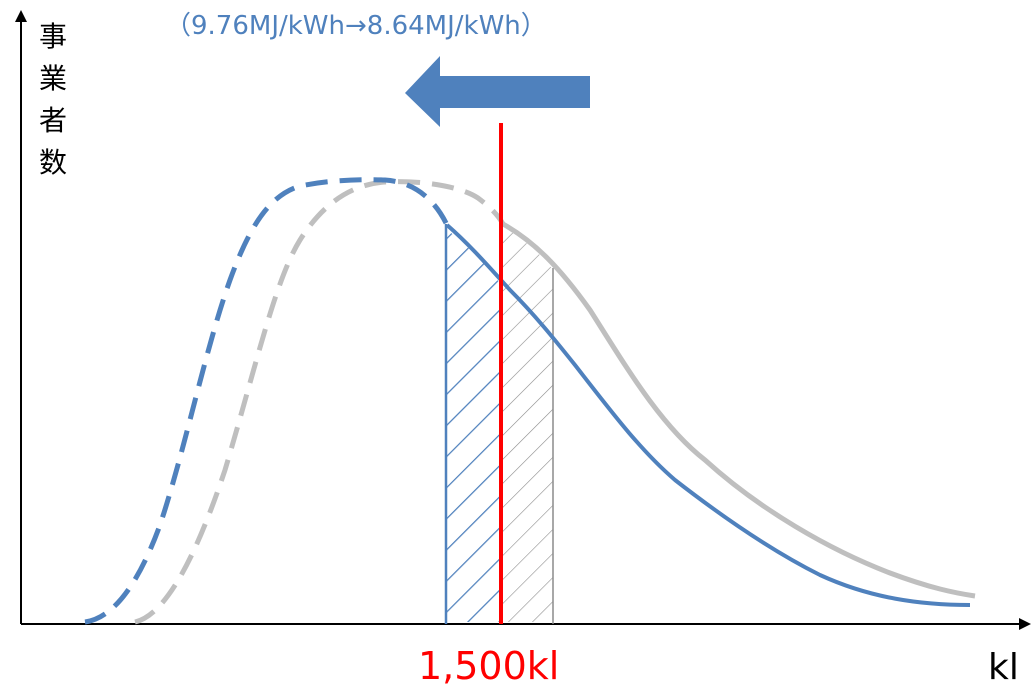 The height and width of the screenshot is (685, 1031). What do you see at coordinates (488, 664) in the screenshot?
I see `threshold-label: 1,500kl` at bounding box center [488, 664].